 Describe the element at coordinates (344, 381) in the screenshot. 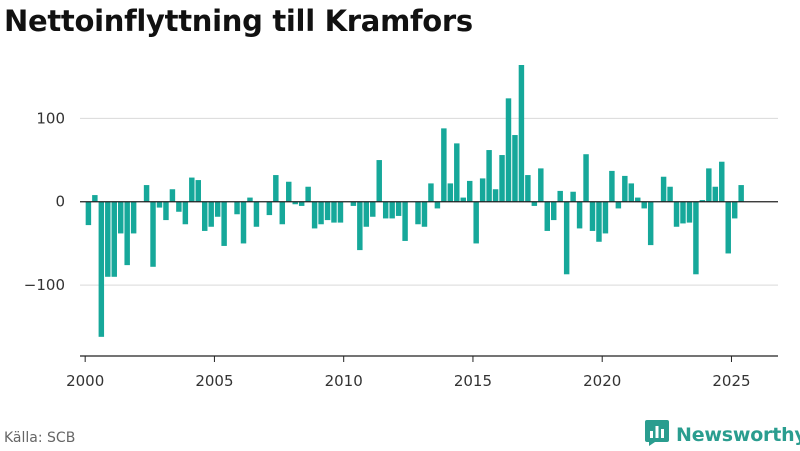

I see `x-tick-label: 2010` at that location.